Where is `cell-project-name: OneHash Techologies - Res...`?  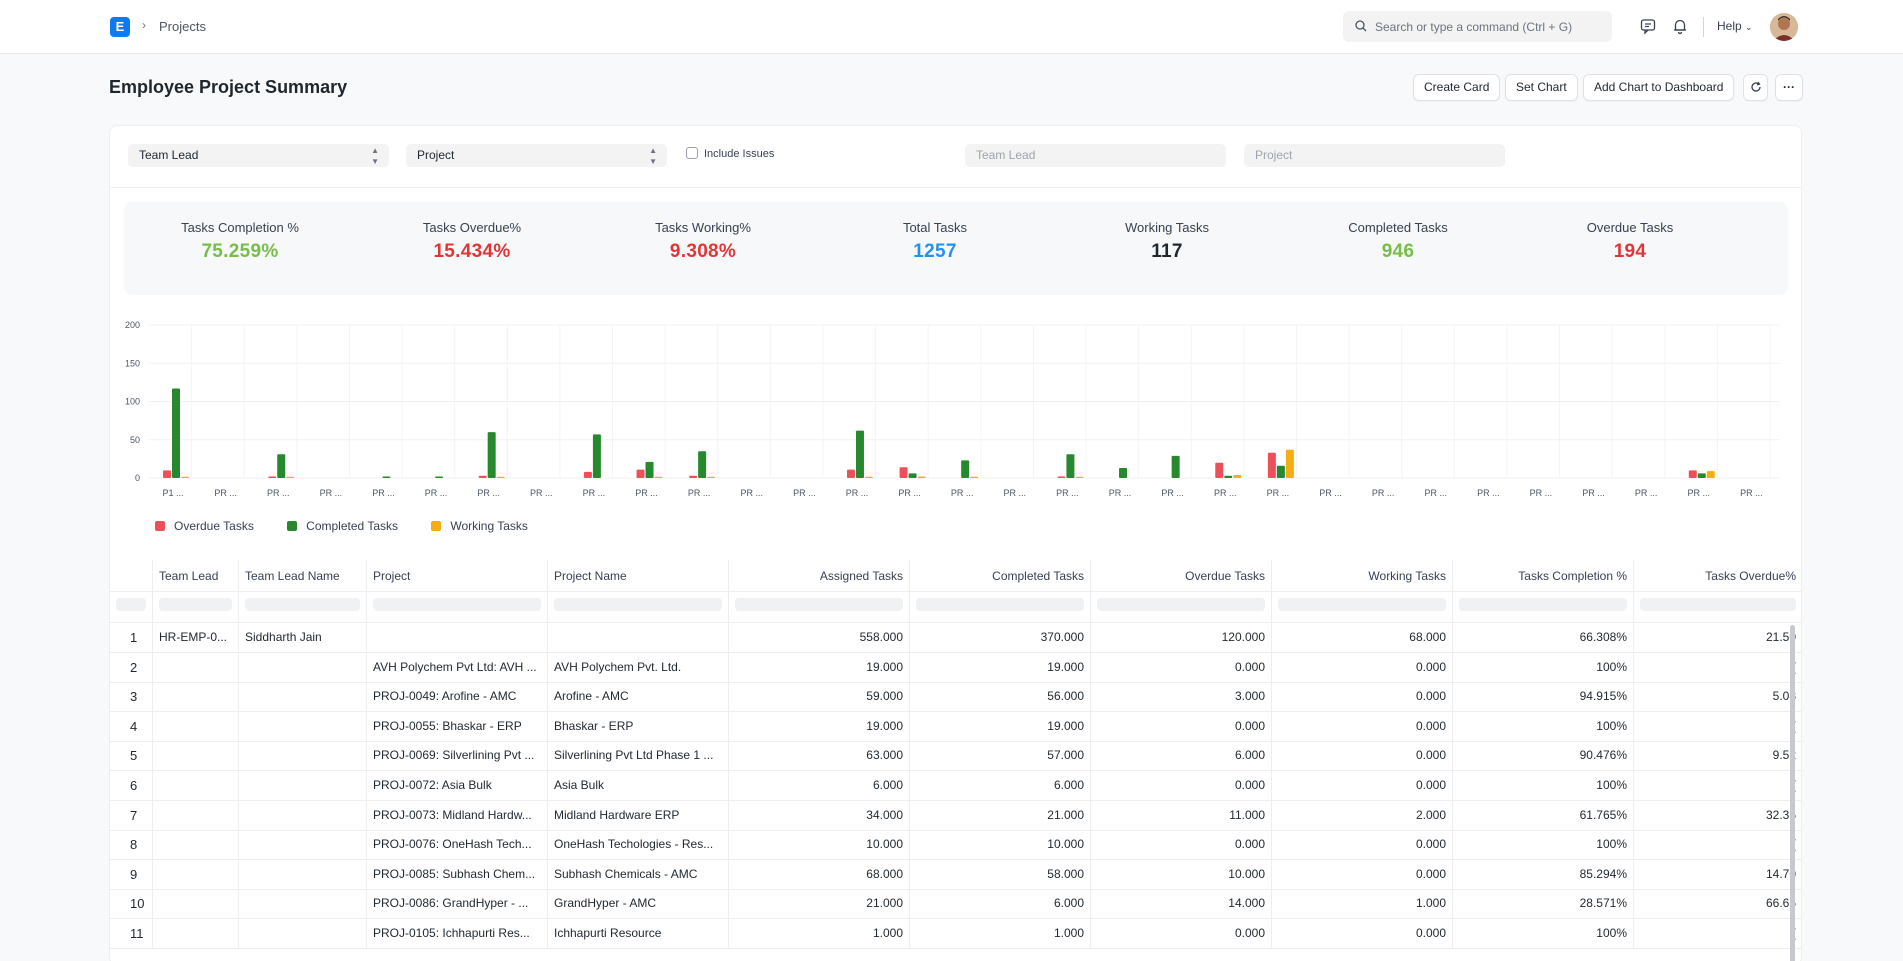
cell-project-name: OneHash Techologies - Res... is located at coordinates (638, 845).